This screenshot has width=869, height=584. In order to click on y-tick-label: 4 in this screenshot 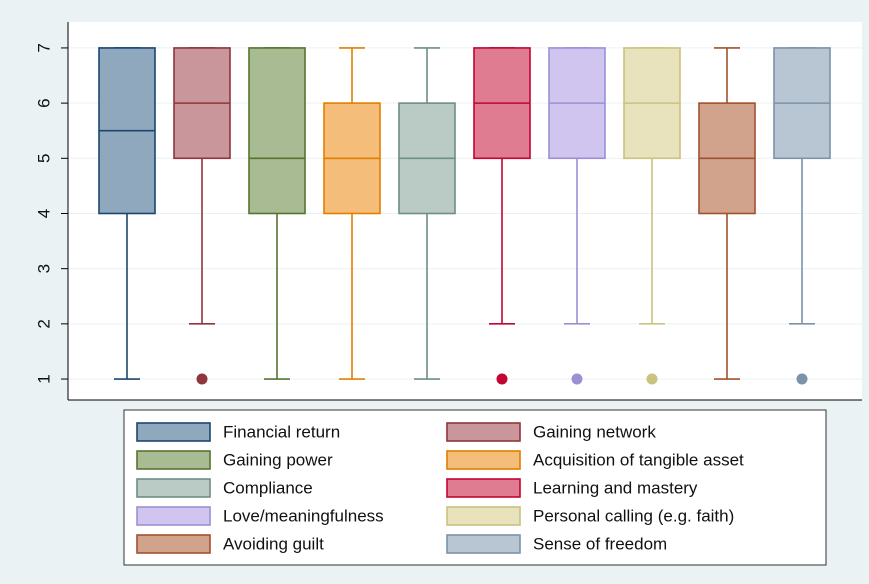, I will do `click(43, 213)`.